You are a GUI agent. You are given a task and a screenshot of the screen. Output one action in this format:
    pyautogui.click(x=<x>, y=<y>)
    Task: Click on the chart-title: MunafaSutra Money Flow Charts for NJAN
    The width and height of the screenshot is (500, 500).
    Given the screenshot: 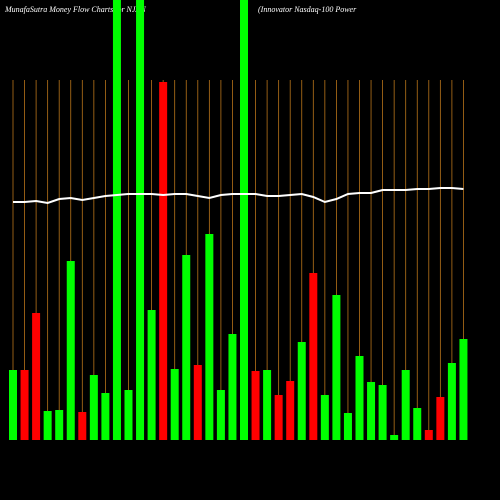 What is the action you would take?
    pyautogui.click(x=75, y=9)
    